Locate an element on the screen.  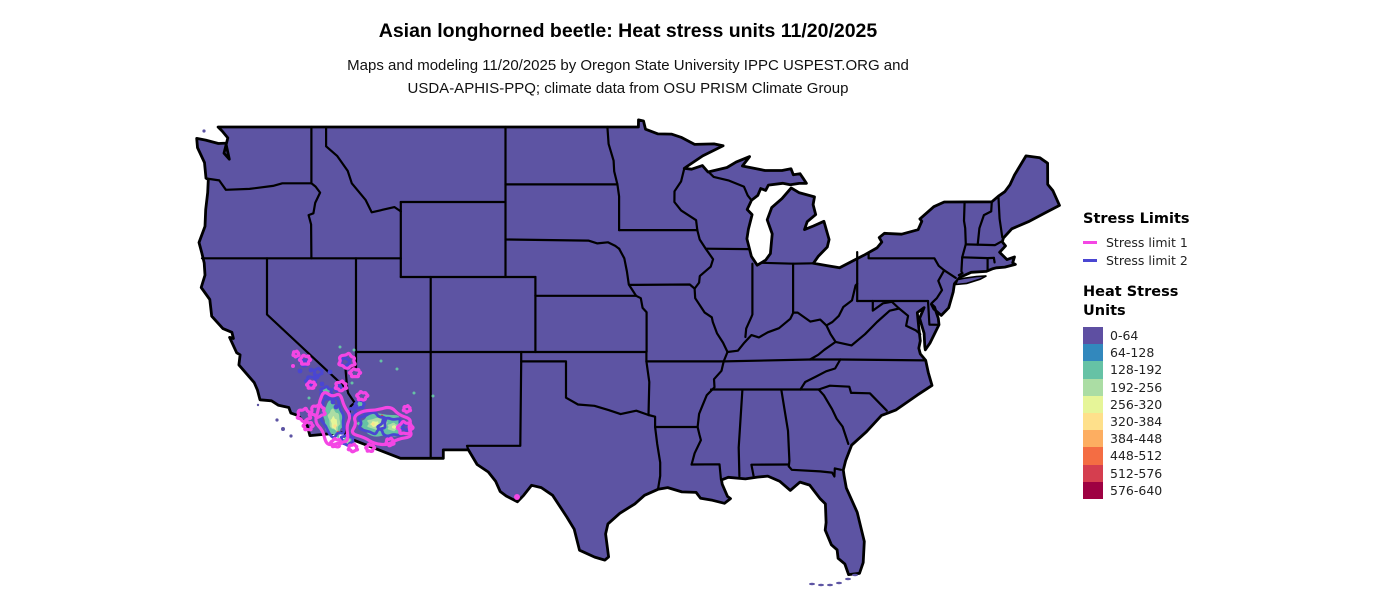
heat-stress-bin-label: 192-256 is located at coordinates (1136, 387).